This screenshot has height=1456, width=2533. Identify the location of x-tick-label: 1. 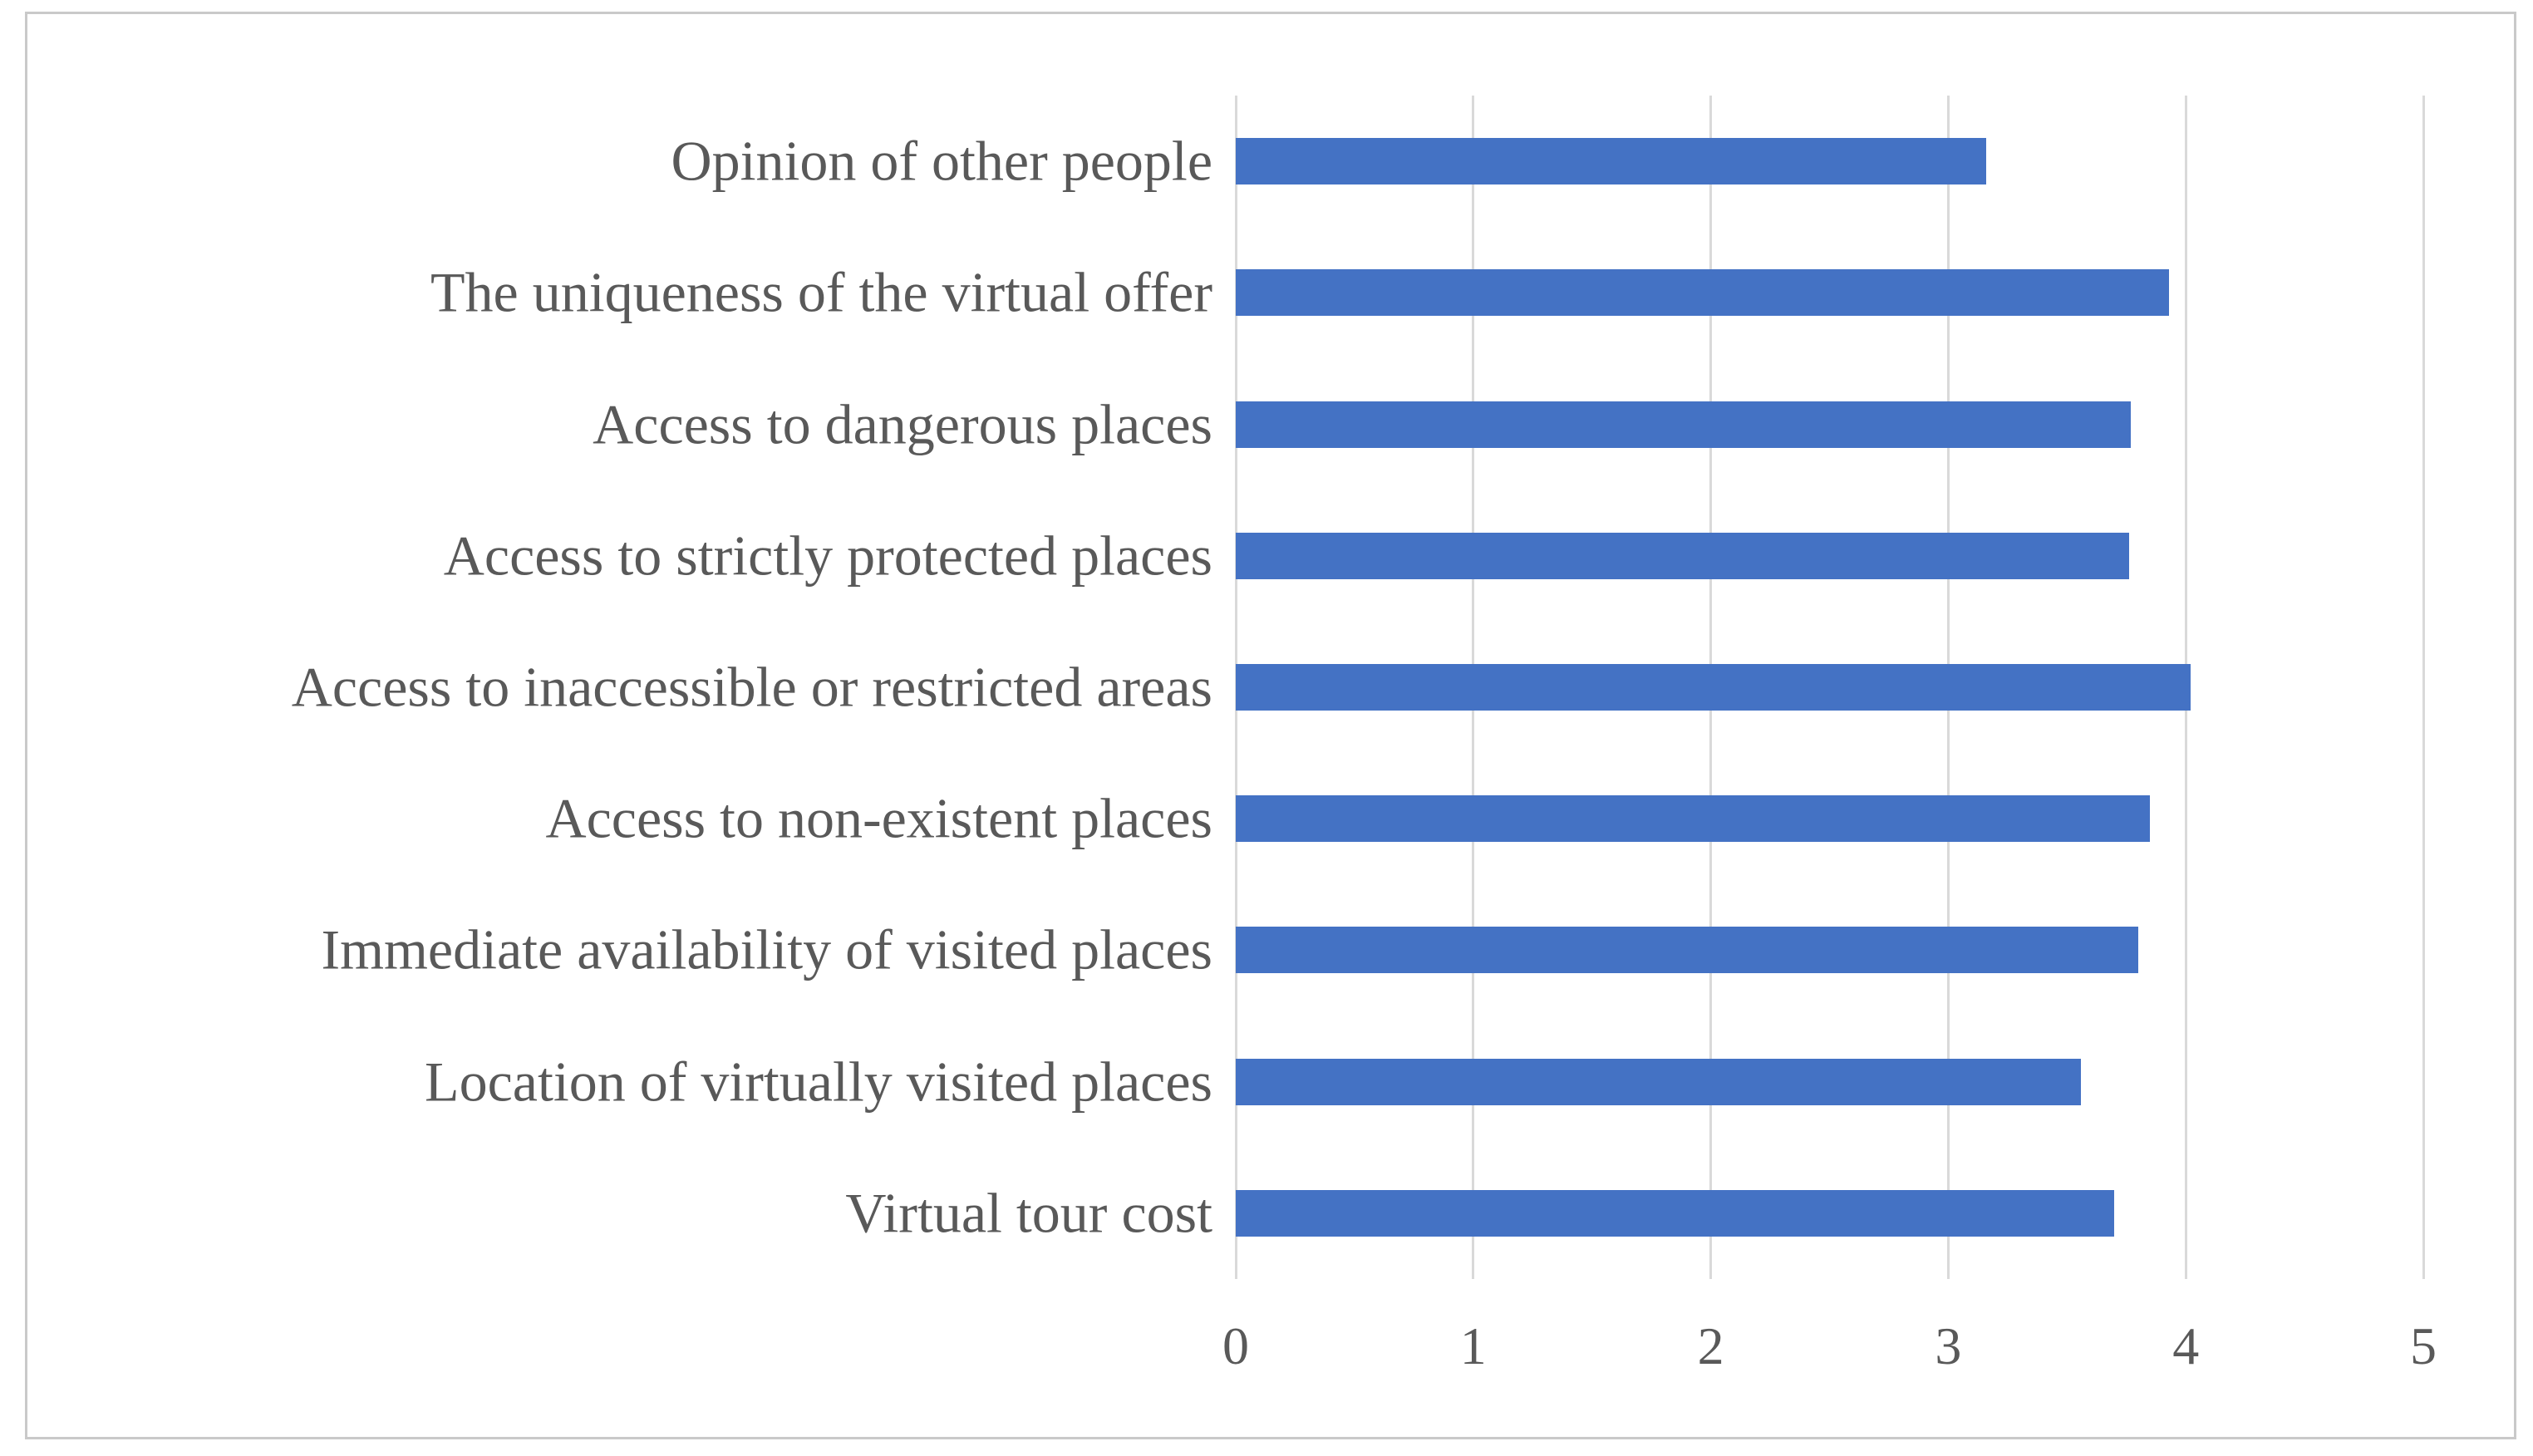
(1473, 1345).